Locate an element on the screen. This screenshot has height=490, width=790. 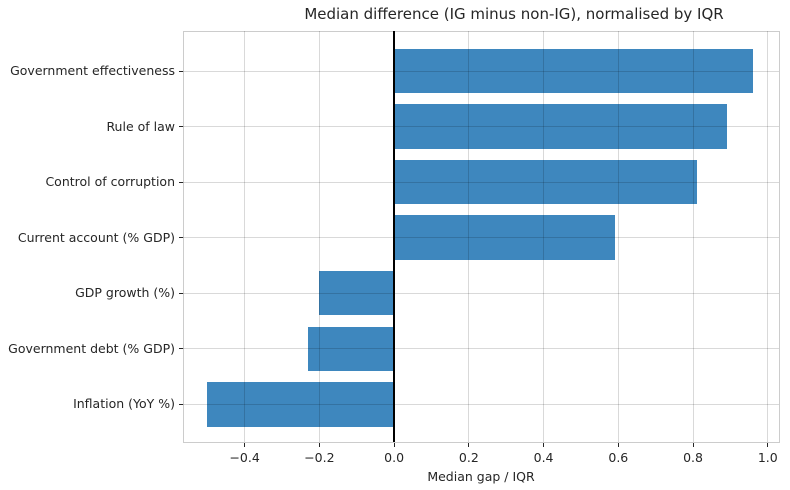
y-tick-mark-government-debt-gdp is located at coordinates (181, 349).